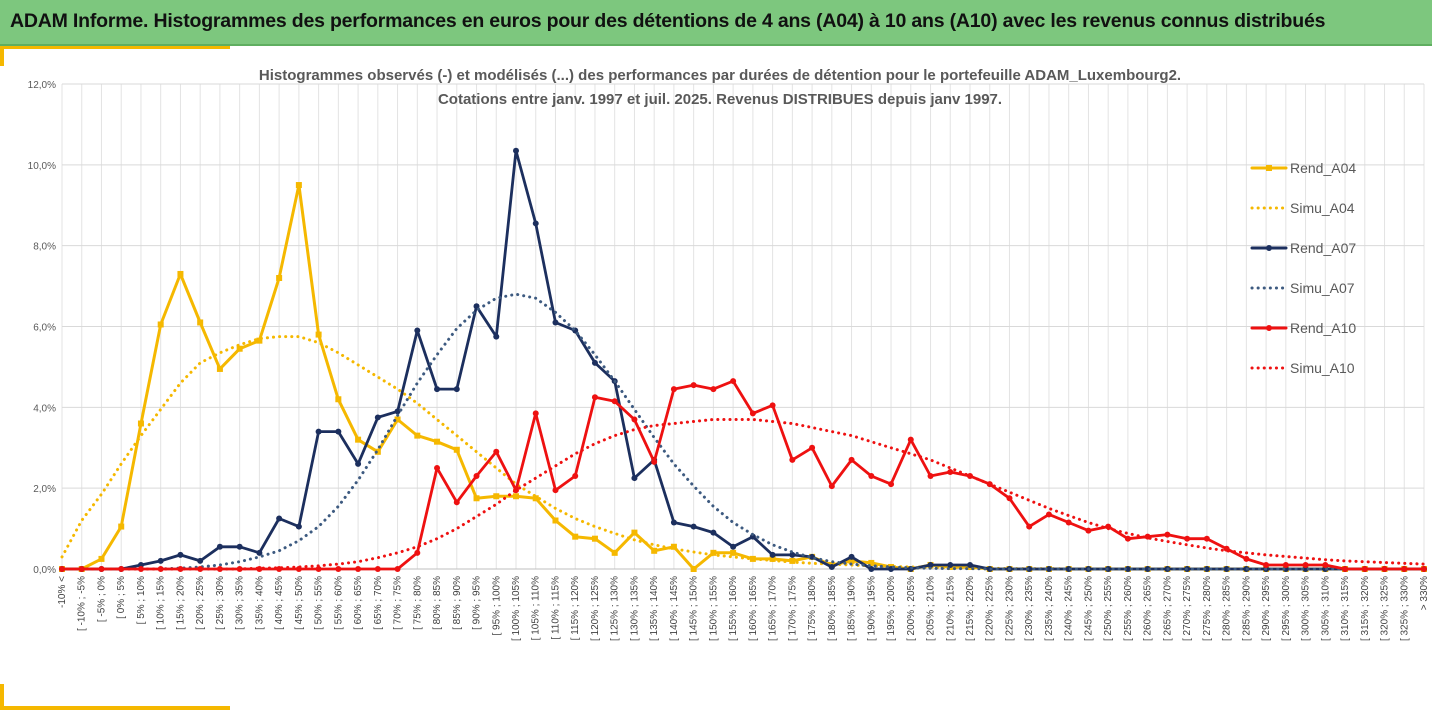 This screenshot has width=1432, height=710. Describe the element at coordinates (457, 603) in the screenshot. I see `x-tick-label: [ 85% ; 90%` at that location.